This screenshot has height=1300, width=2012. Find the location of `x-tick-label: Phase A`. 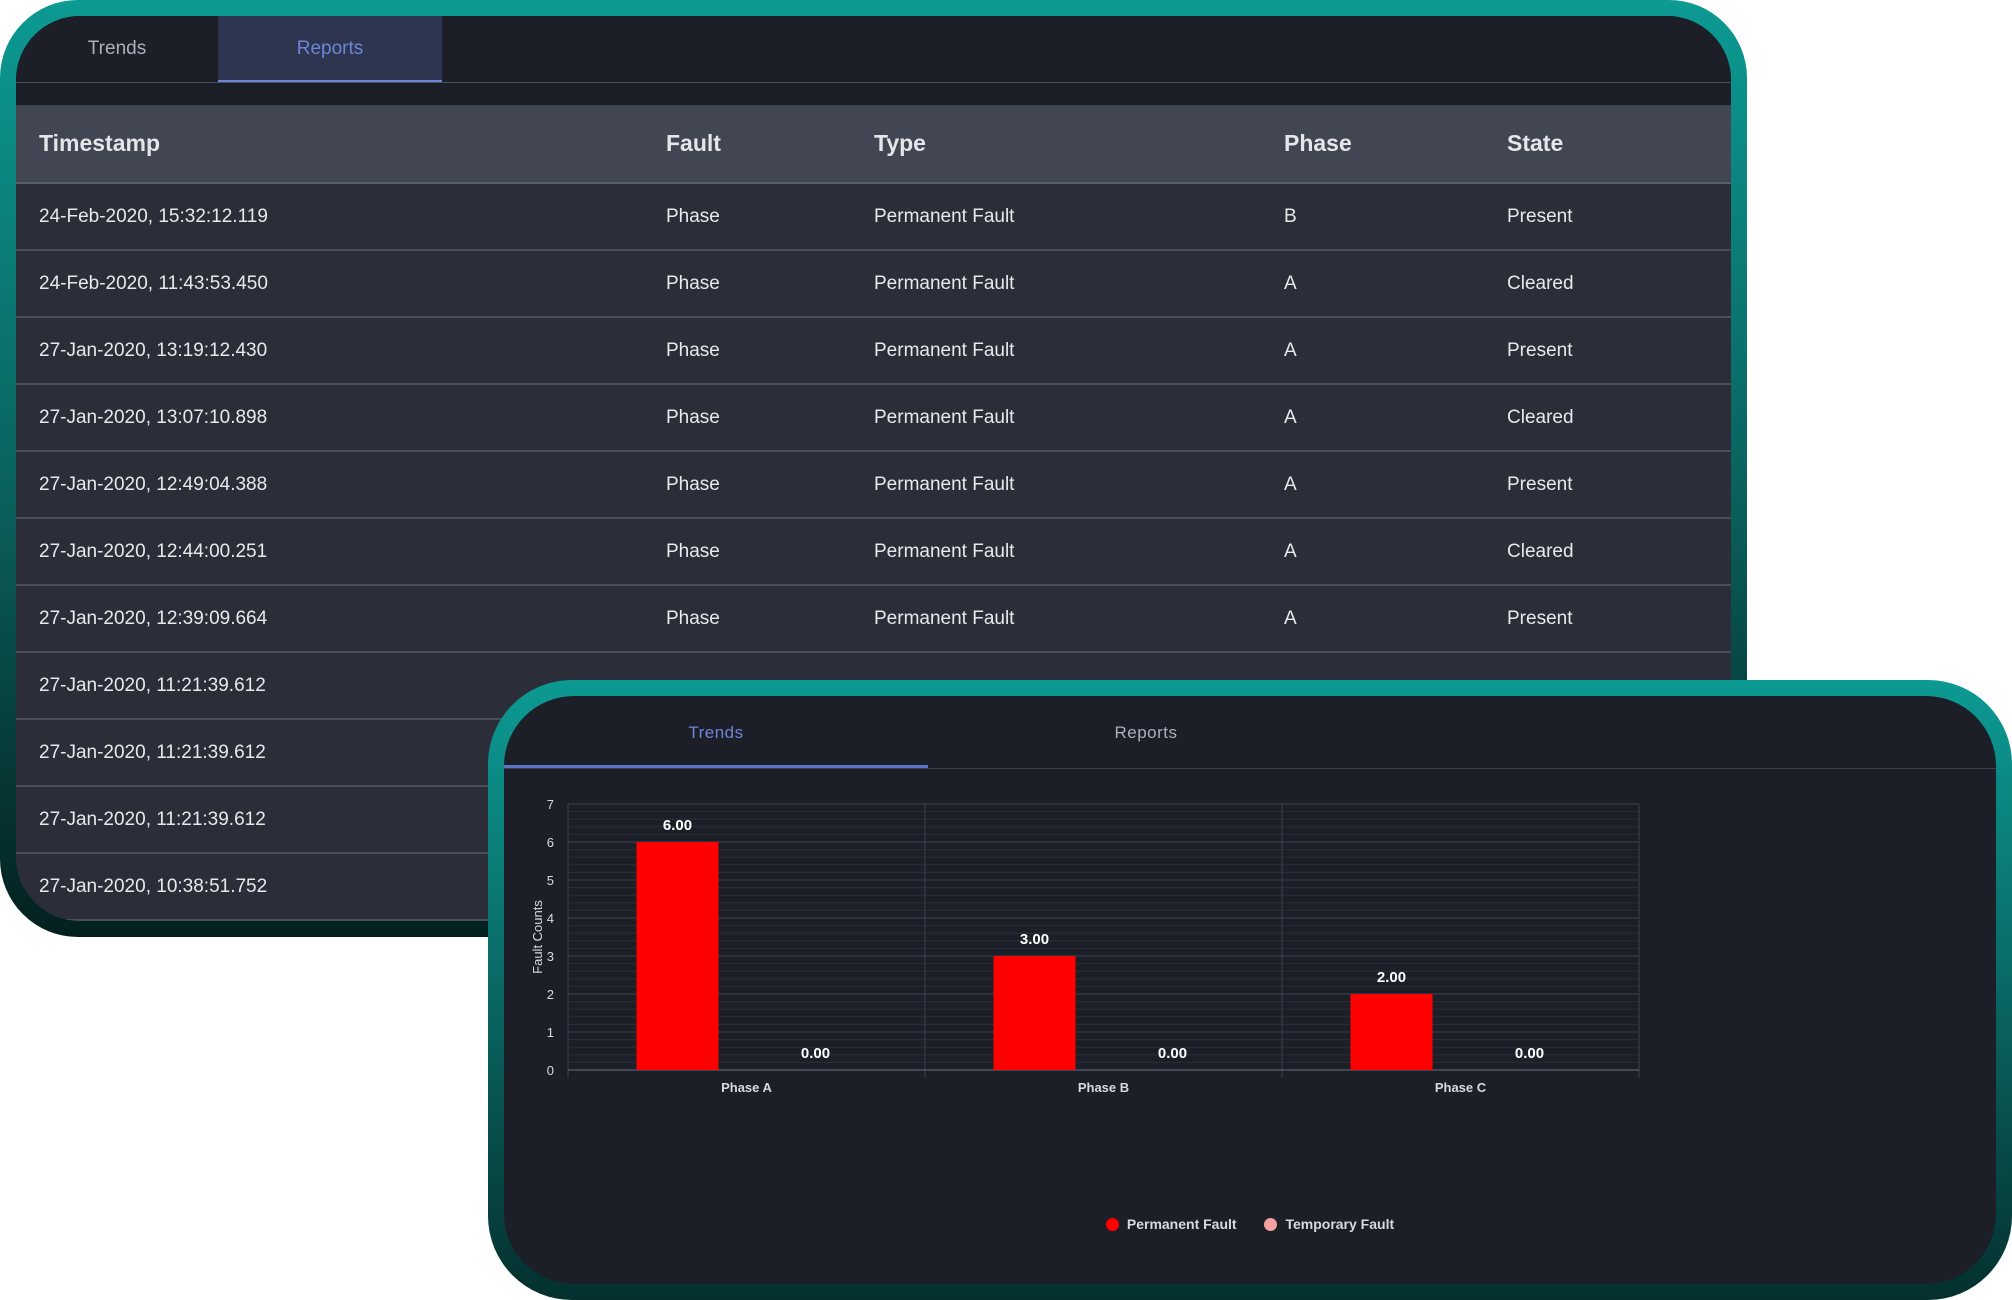

x-tick-label: Phase A is located at coordinates (746, 1087).